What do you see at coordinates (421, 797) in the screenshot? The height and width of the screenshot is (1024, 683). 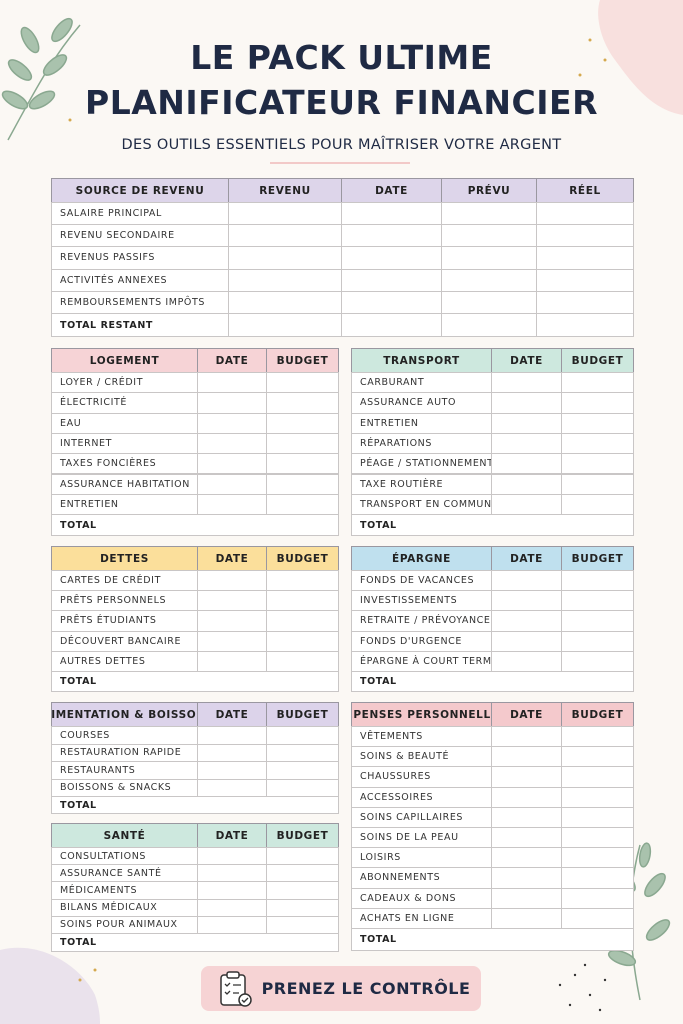 I see `row-label: ACCESSOIRES` at bounding box center [421, 797].